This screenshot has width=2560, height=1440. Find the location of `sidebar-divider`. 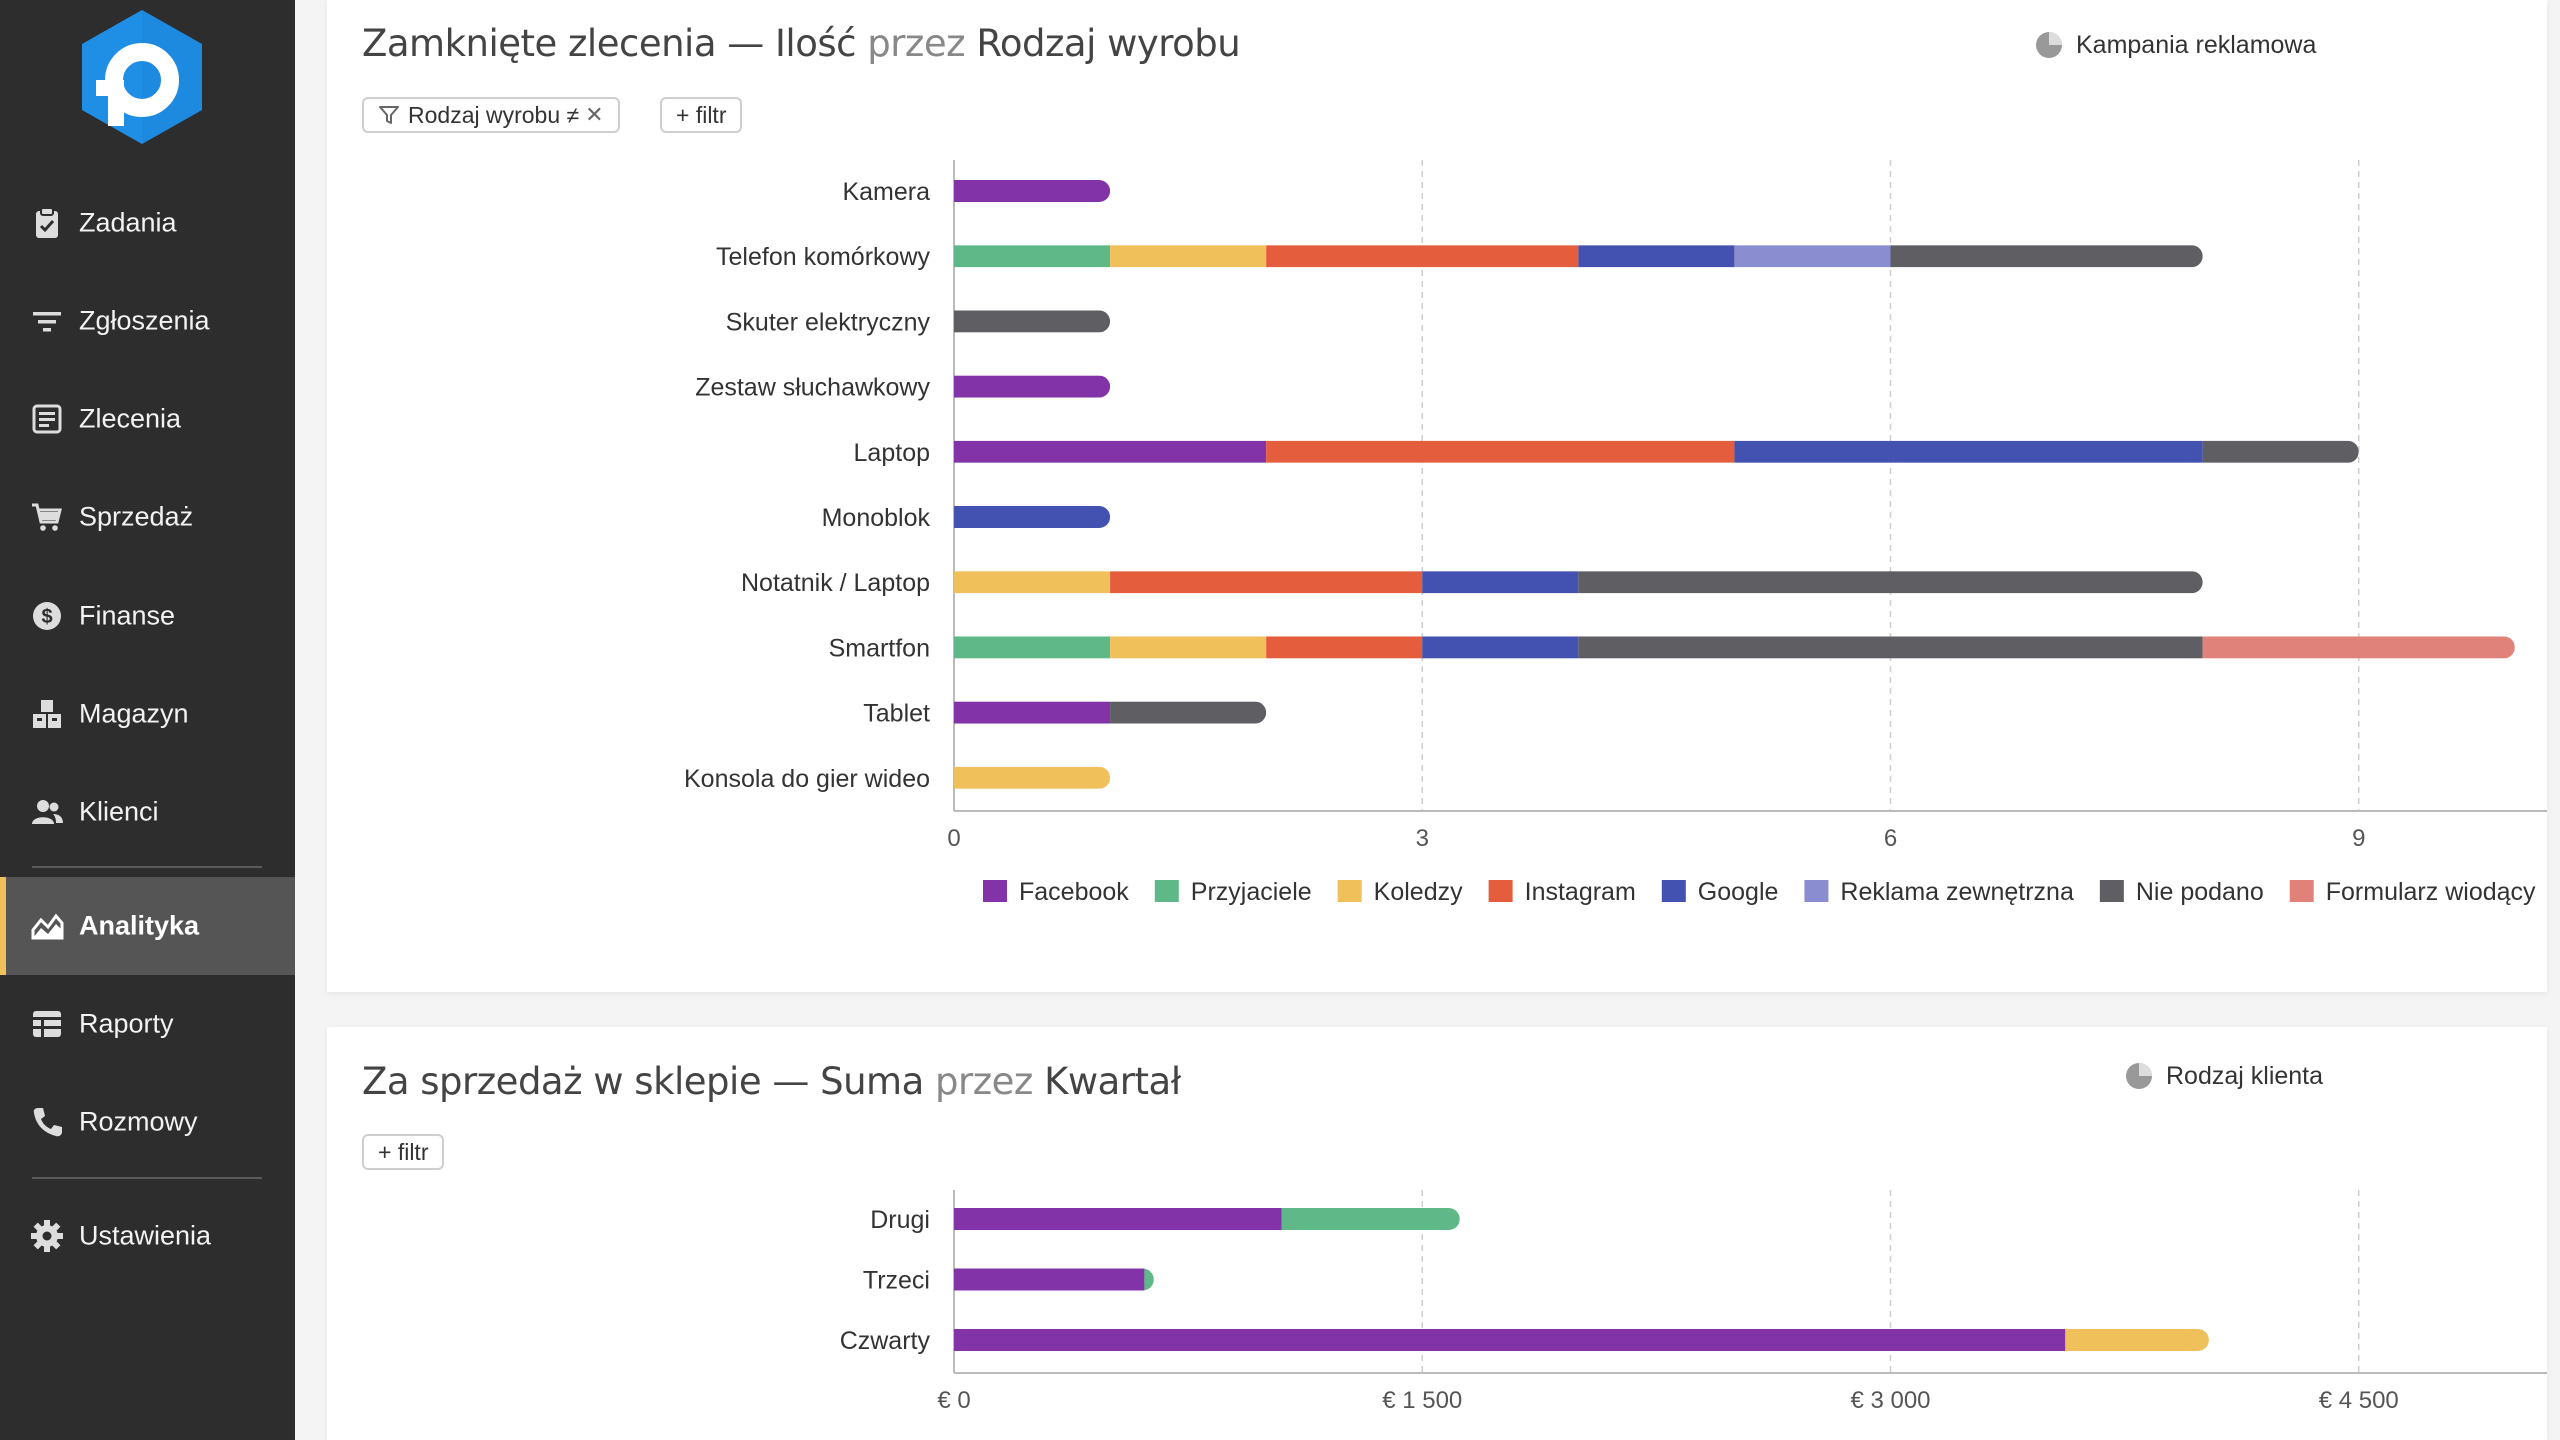

sidebar-divider is located at coordinates (147, 867).